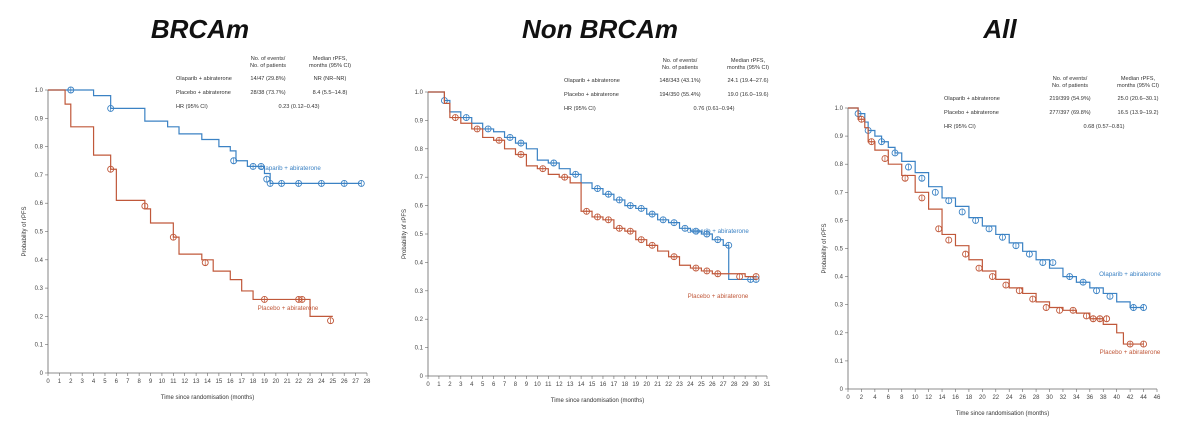 This screenshot has height=431, width=1200. Describe the element at coordinates (321, 382) in the screenshot. I see `x-tick-label: 24` at that location.